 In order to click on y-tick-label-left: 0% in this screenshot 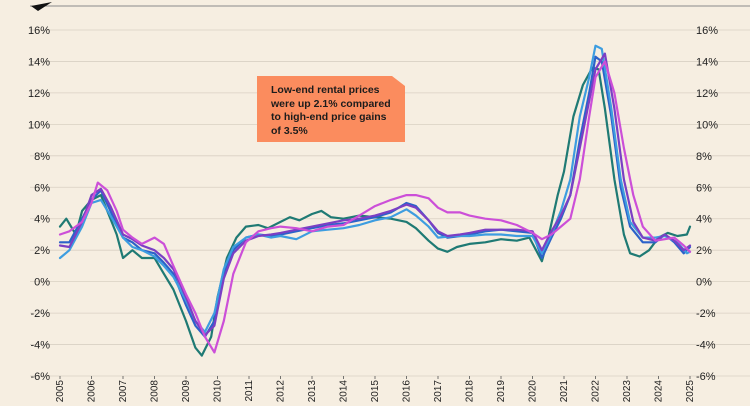, I will do `click(42, 283)`.